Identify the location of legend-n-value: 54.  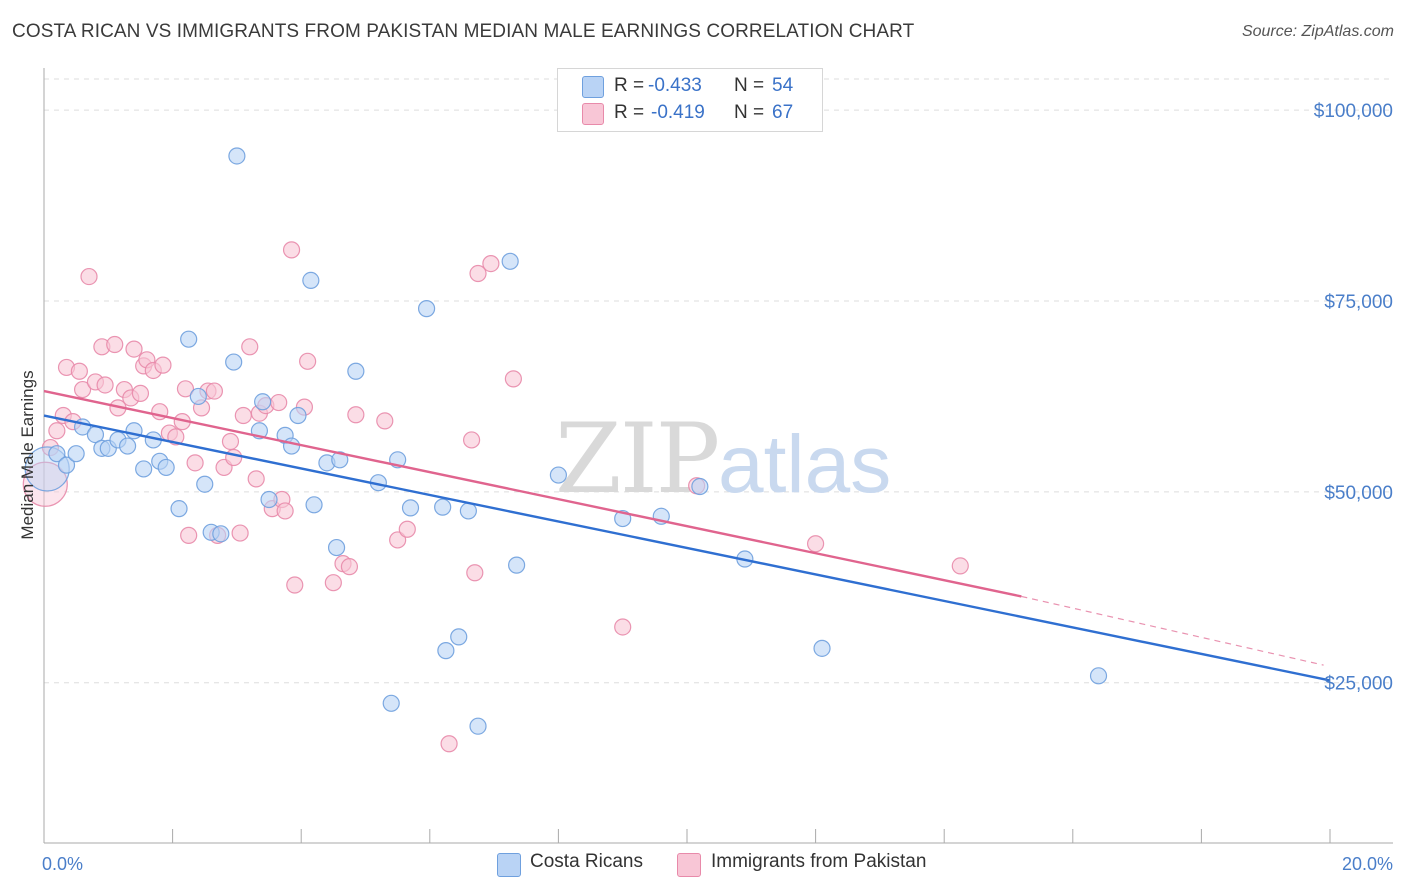
(783, 85).